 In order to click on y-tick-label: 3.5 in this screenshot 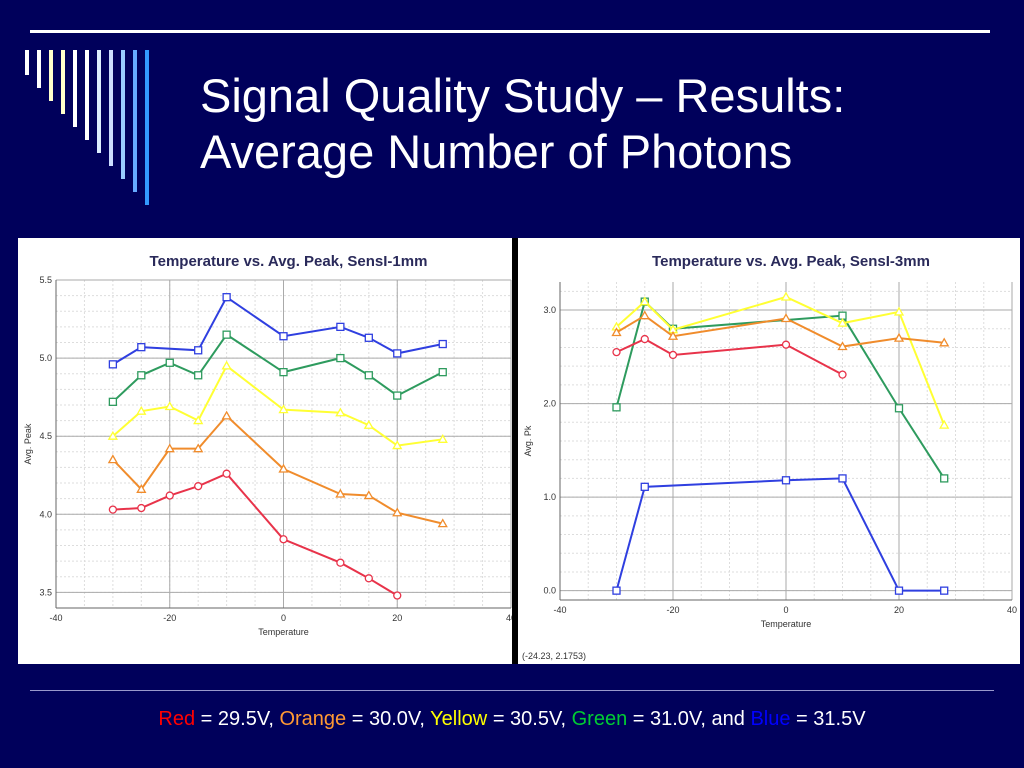, I will do `click(45, 592)`.